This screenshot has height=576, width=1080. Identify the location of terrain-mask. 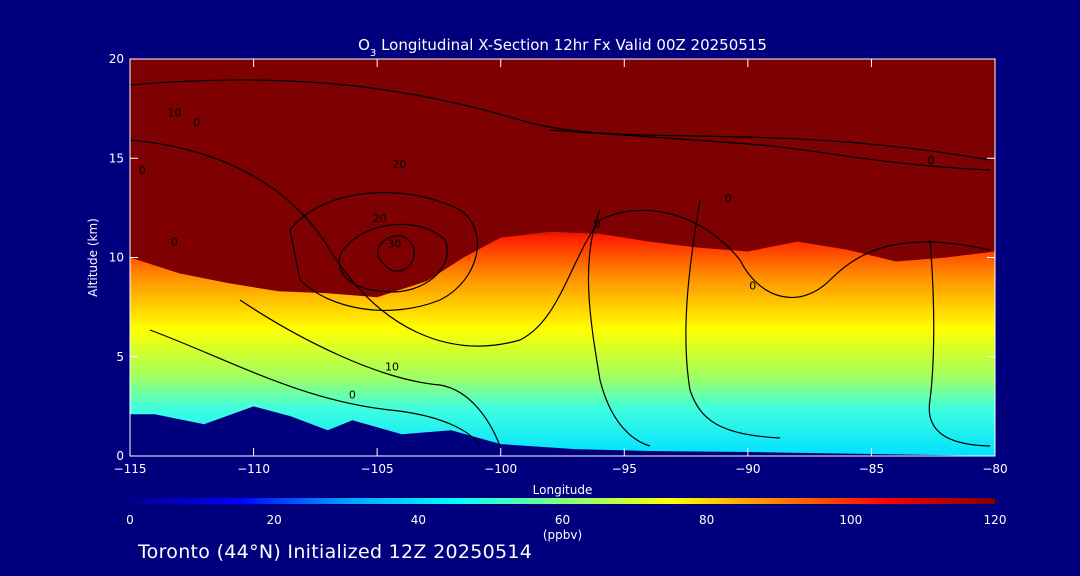
(562, 431).